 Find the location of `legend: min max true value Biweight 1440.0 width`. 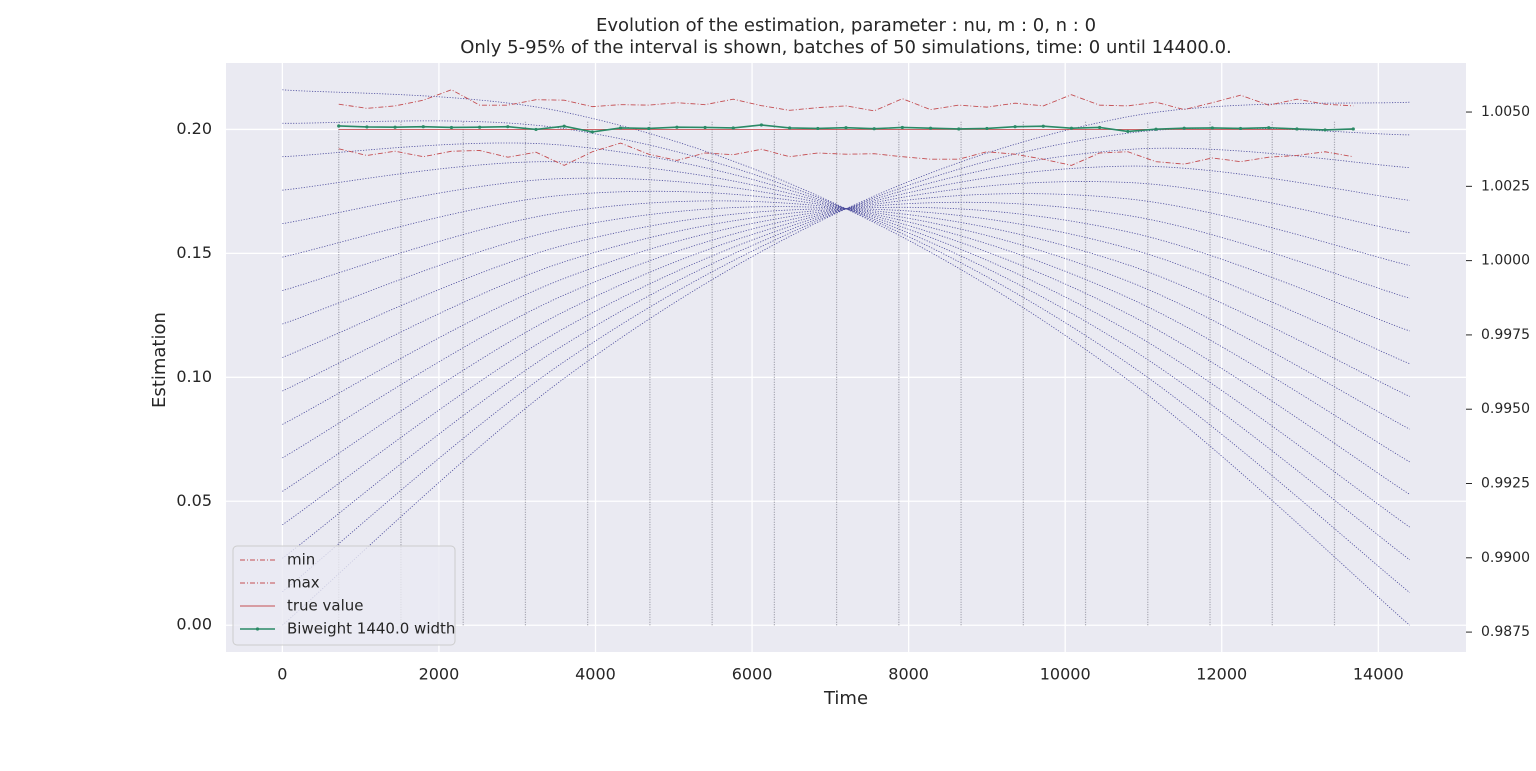

legend: min max true value Biweight 1440.0 width is located at coordinates (344, 595).